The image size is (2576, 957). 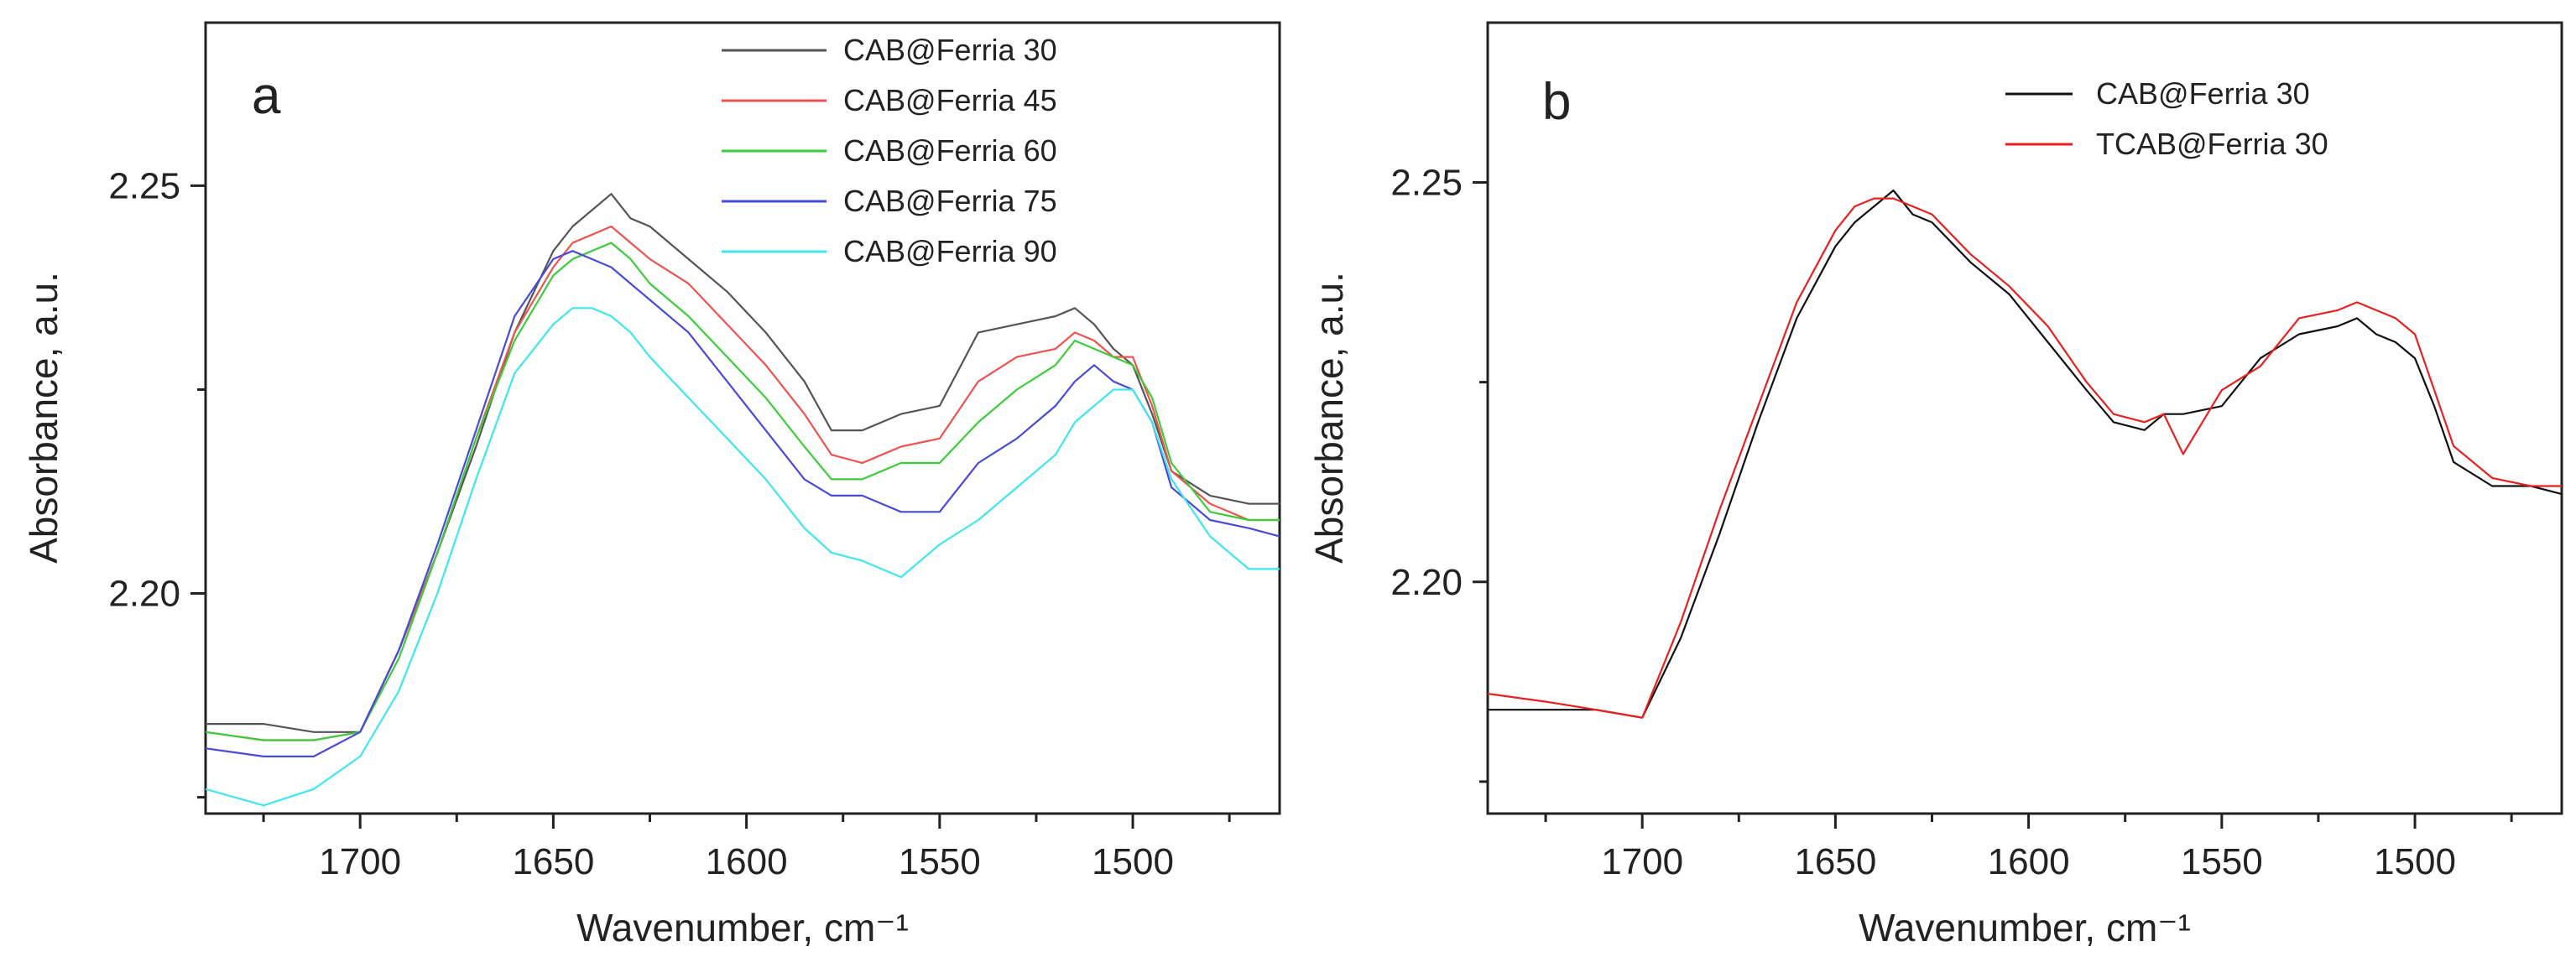 I want to click on y-tick-label-a: 2.25, so click(x=144, y=185).